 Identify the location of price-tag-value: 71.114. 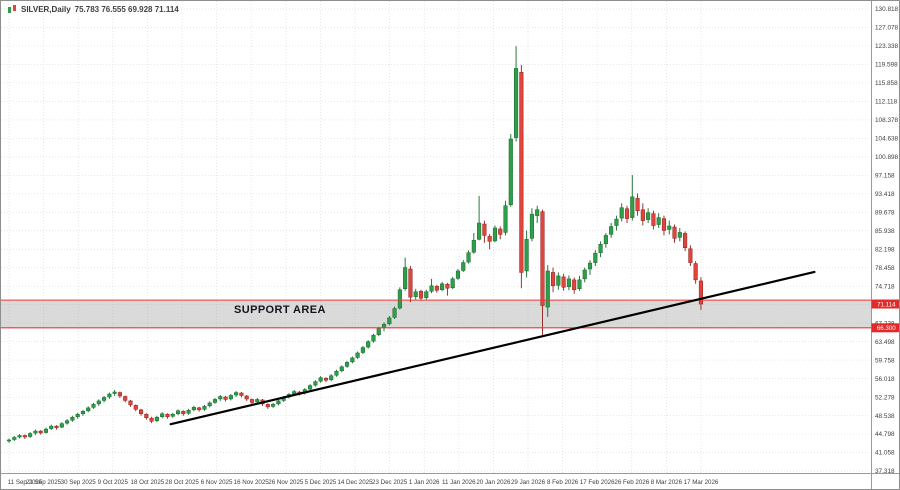
(886, 304).